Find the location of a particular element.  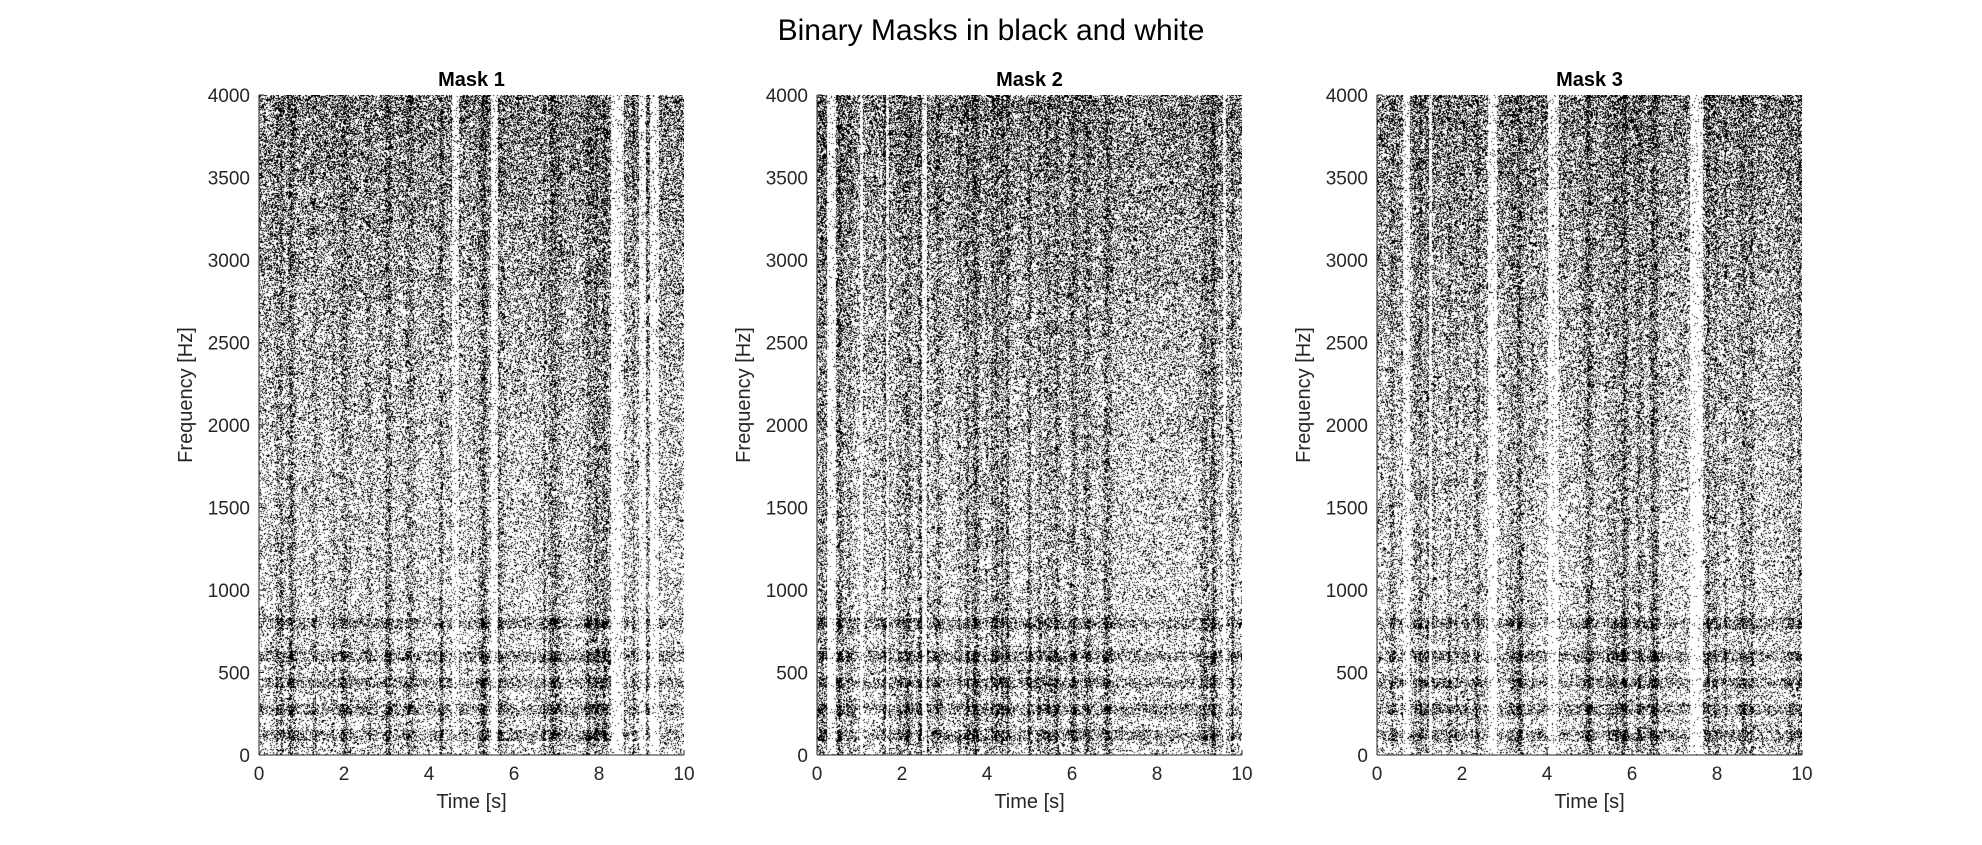

subplot-title: Mask 2 is located at coordinates (1029, 80).